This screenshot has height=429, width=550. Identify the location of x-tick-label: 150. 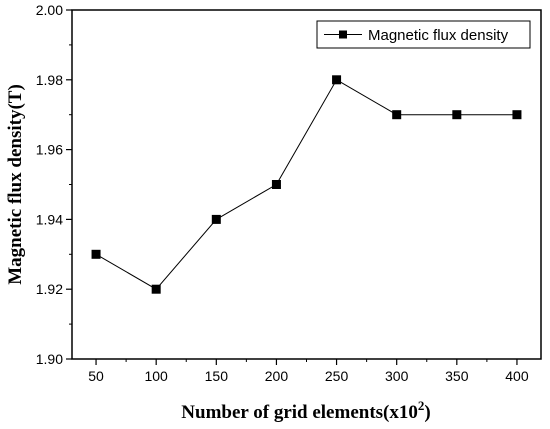
(217, 376).